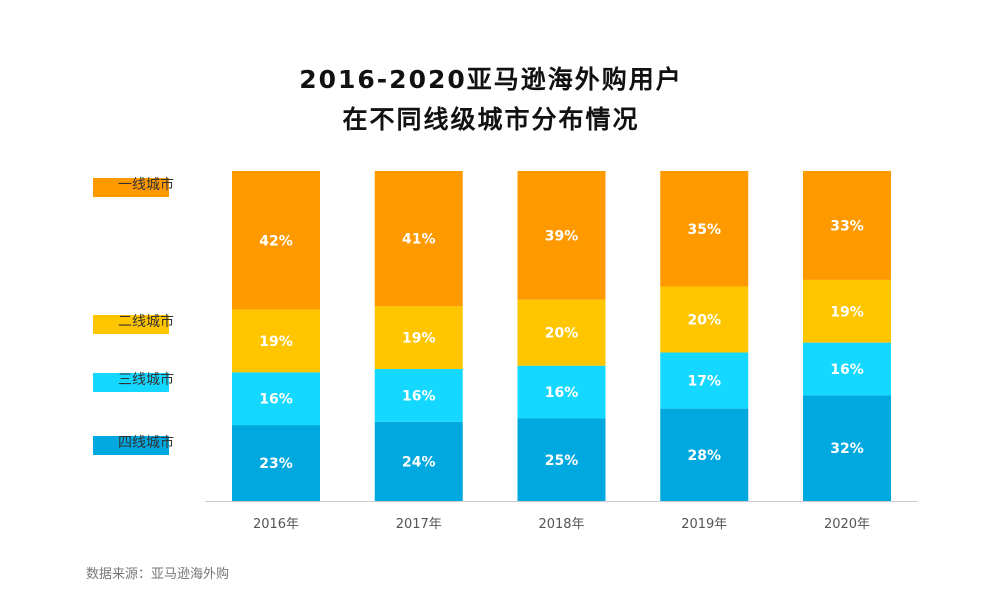  I want to click on data-label: 39%, so click(562, 236).